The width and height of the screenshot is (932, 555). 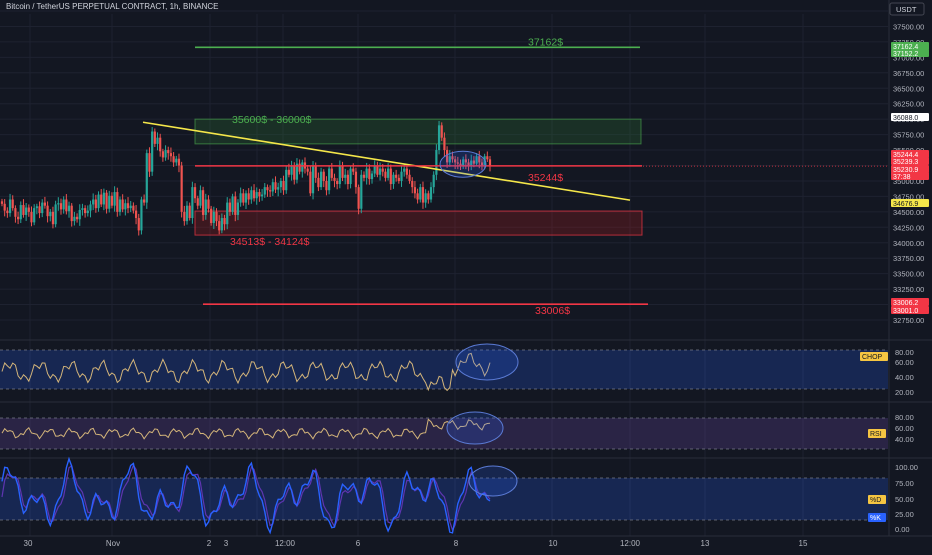 What do you see at coordinates (246, 497) in the screenshot?
I see `stoch-d-line` at bounding box center [246, 497].